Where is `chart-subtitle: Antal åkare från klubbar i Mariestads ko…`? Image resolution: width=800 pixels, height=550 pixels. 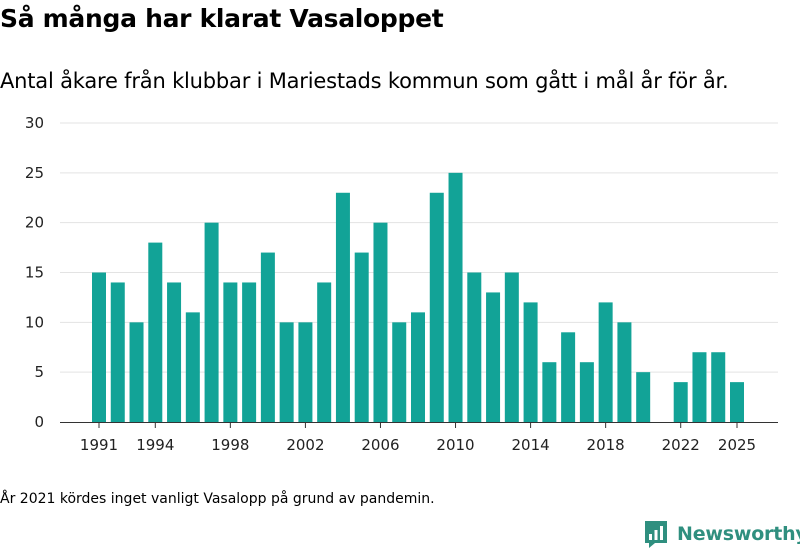 chart-subtitle: Antal åkare från klubbar i Mariestads ko… is located at coordinates (364, 81).